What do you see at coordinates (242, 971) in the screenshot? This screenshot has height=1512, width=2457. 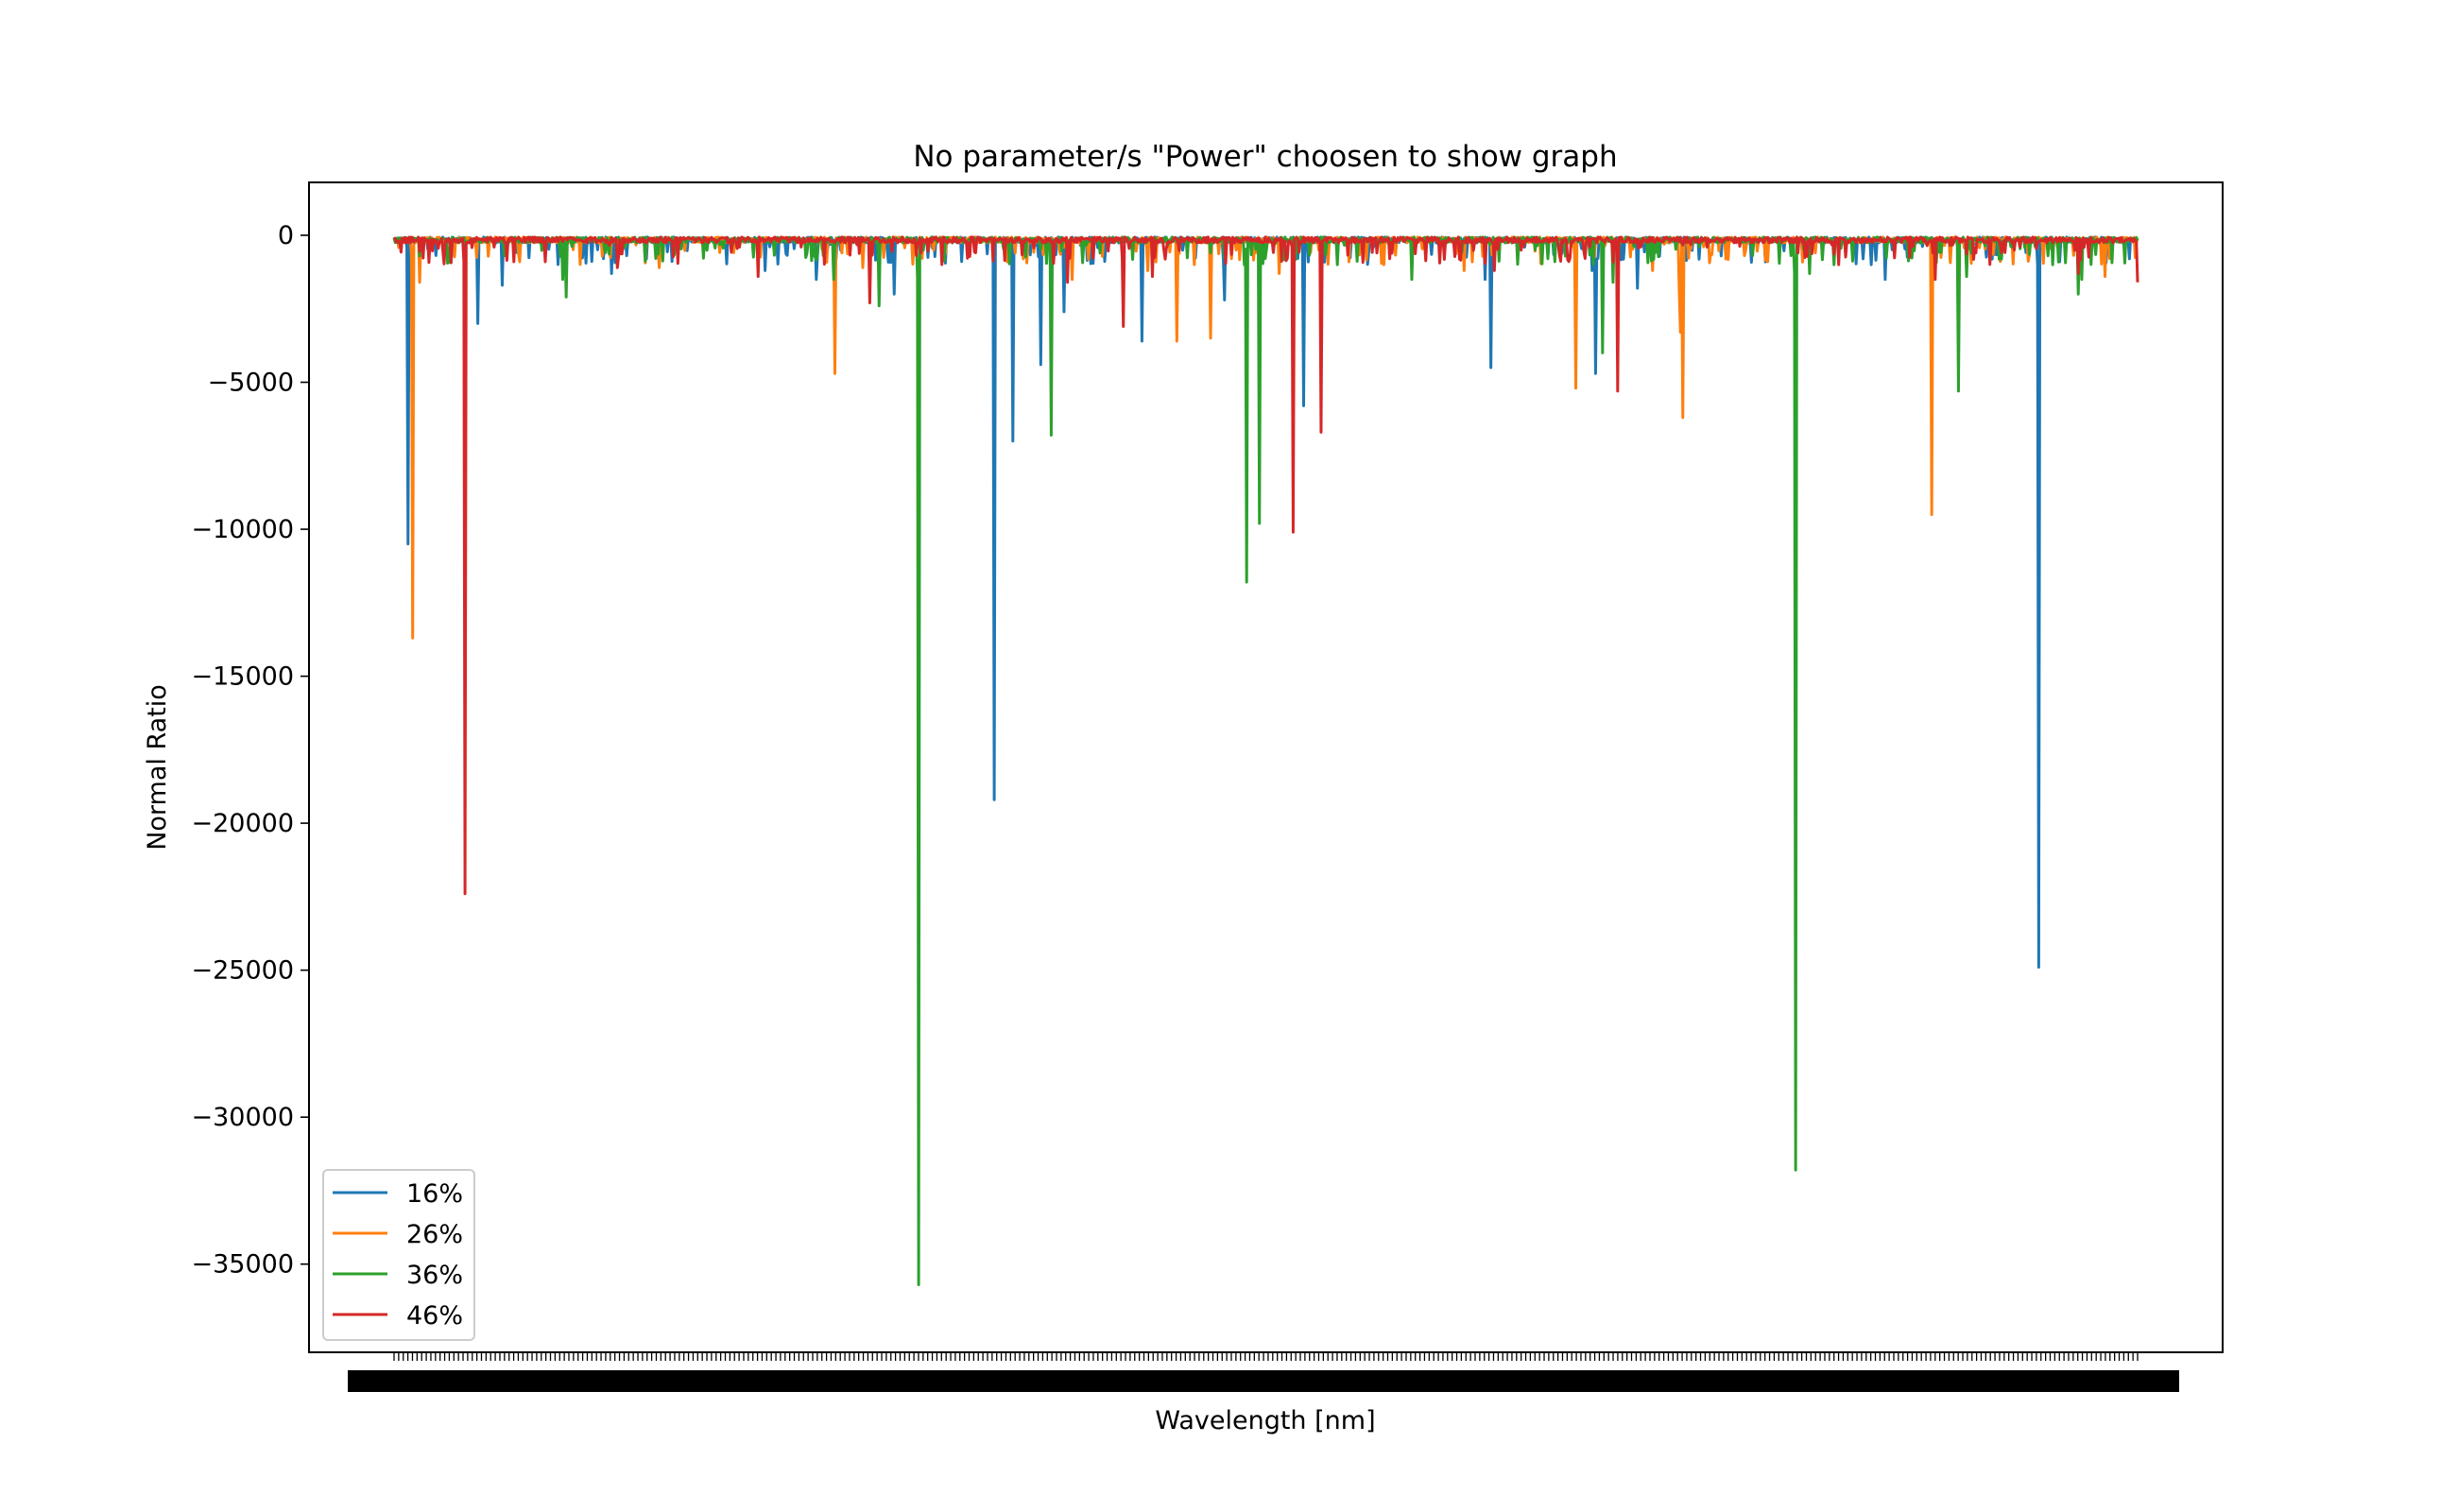 I see `y-tick-label: −25000` at bounding box center [242, 971].